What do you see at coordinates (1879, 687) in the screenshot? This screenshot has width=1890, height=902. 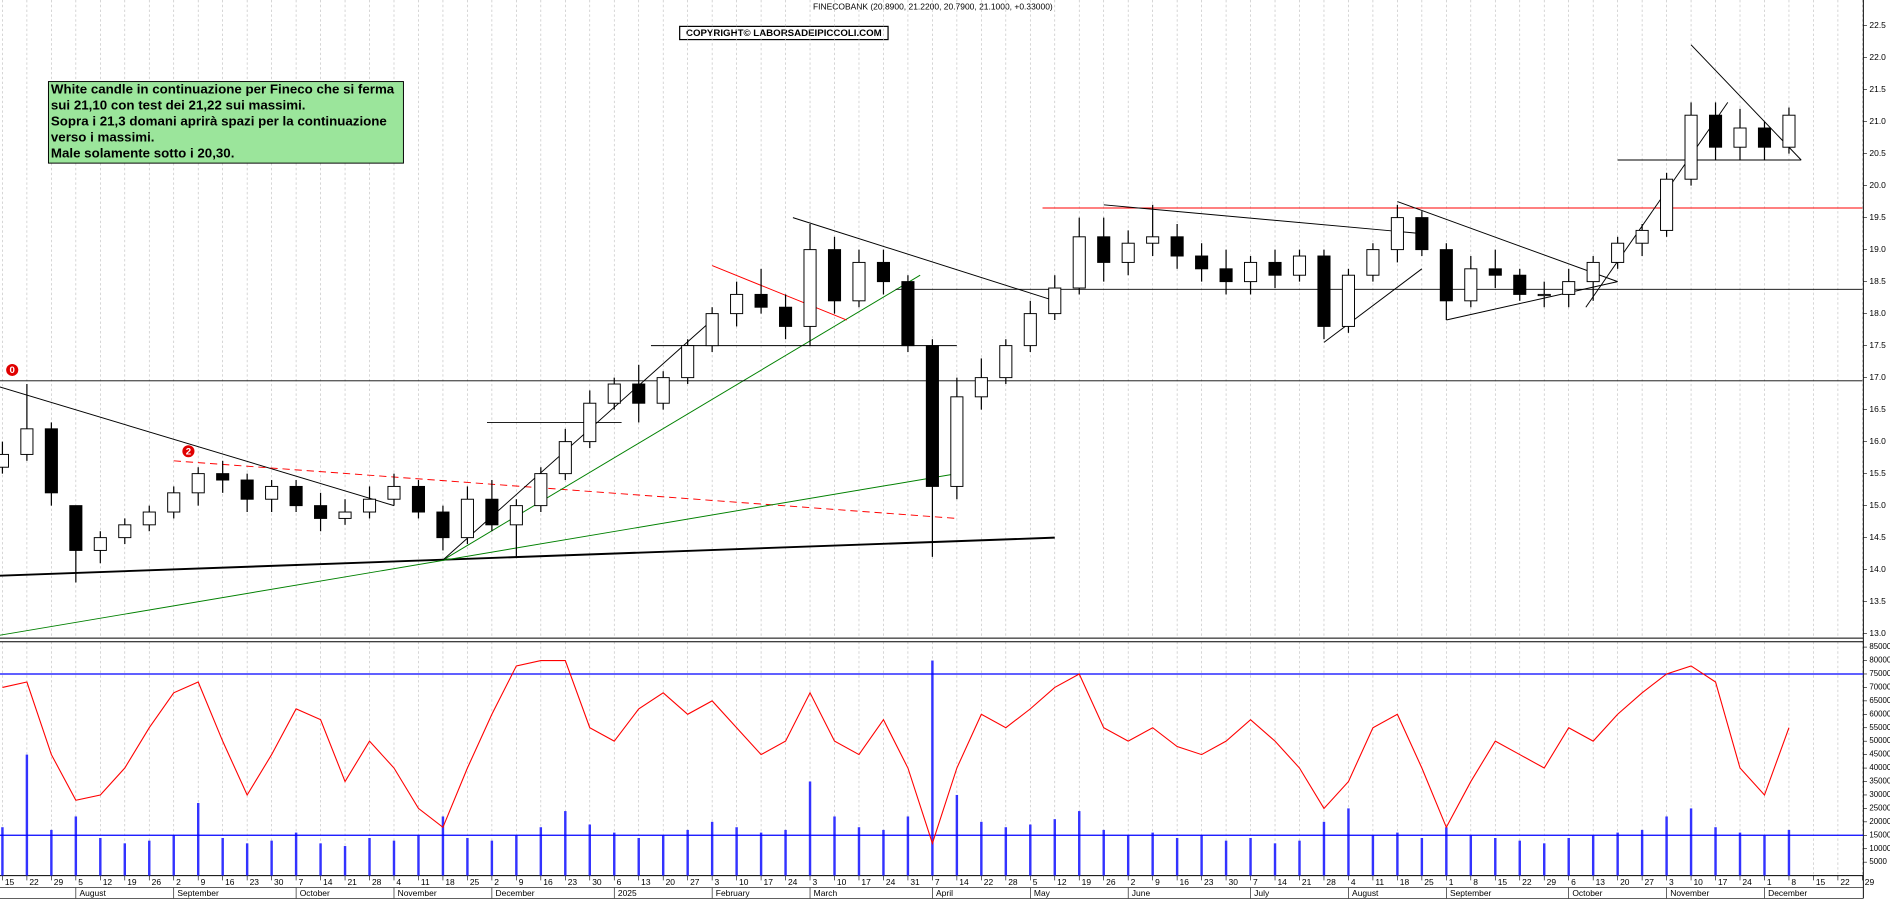 I see `y2-tick-label: 70000` at bounding box center [1879, 687].